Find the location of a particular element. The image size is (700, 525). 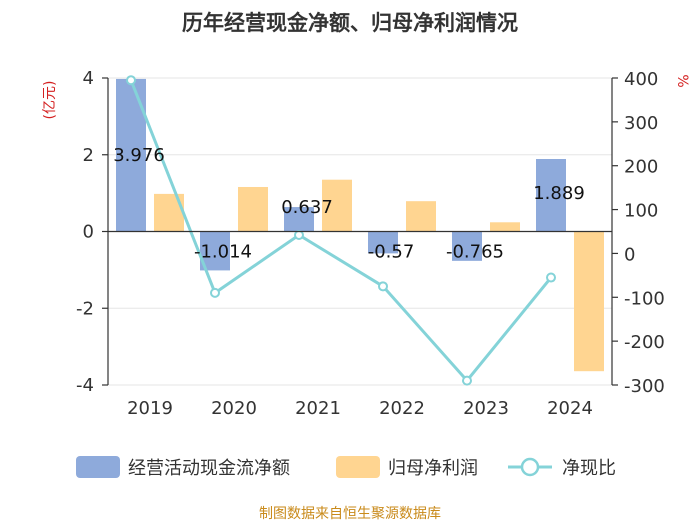

left-tick-label: 2 is located at coordinates (88, 155).